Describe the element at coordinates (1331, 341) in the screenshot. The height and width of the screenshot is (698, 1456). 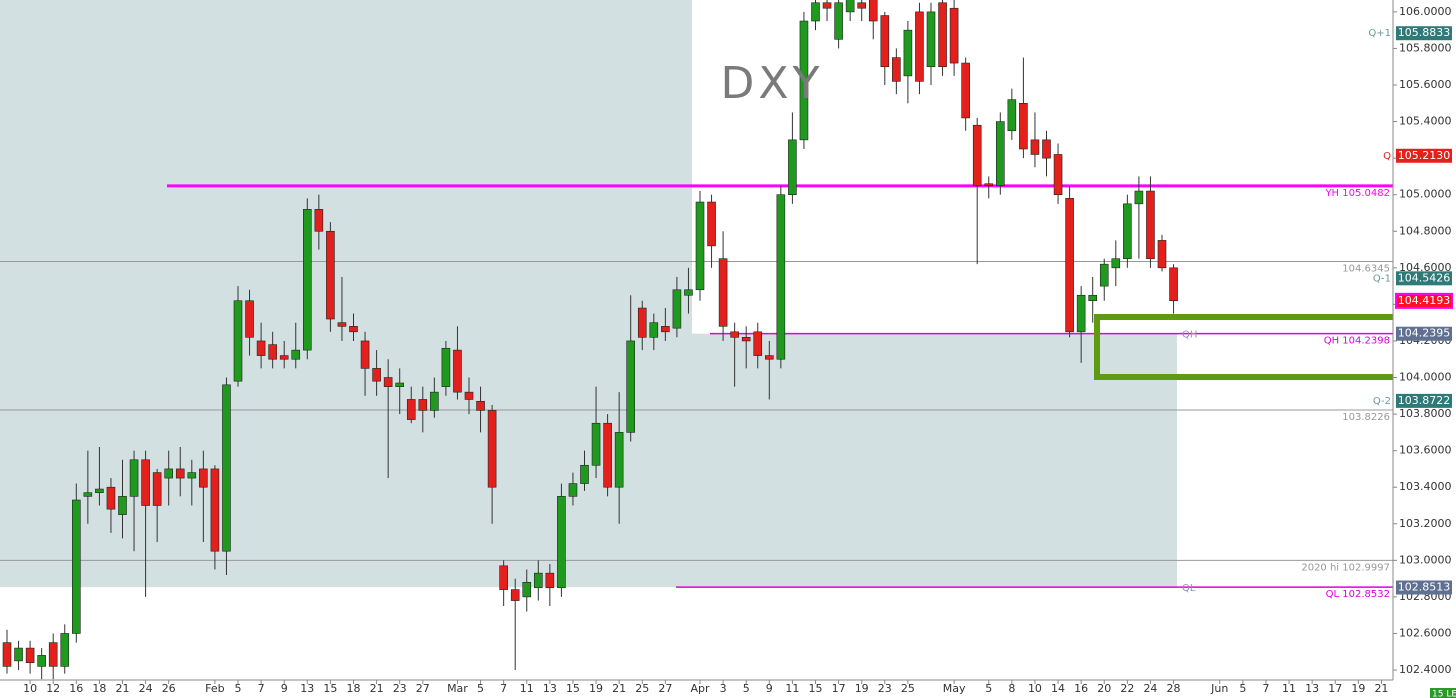
I see `level-name: QH` at that location.